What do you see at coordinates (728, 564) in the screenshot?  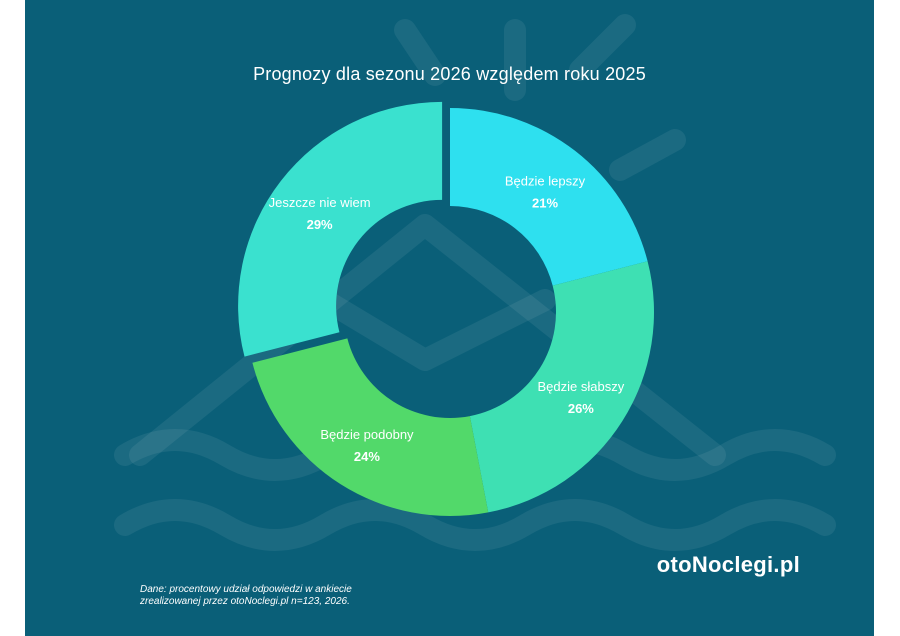 I see `brand-logo-text: otoNoclegi.pl` at bounding box center [728, 564].